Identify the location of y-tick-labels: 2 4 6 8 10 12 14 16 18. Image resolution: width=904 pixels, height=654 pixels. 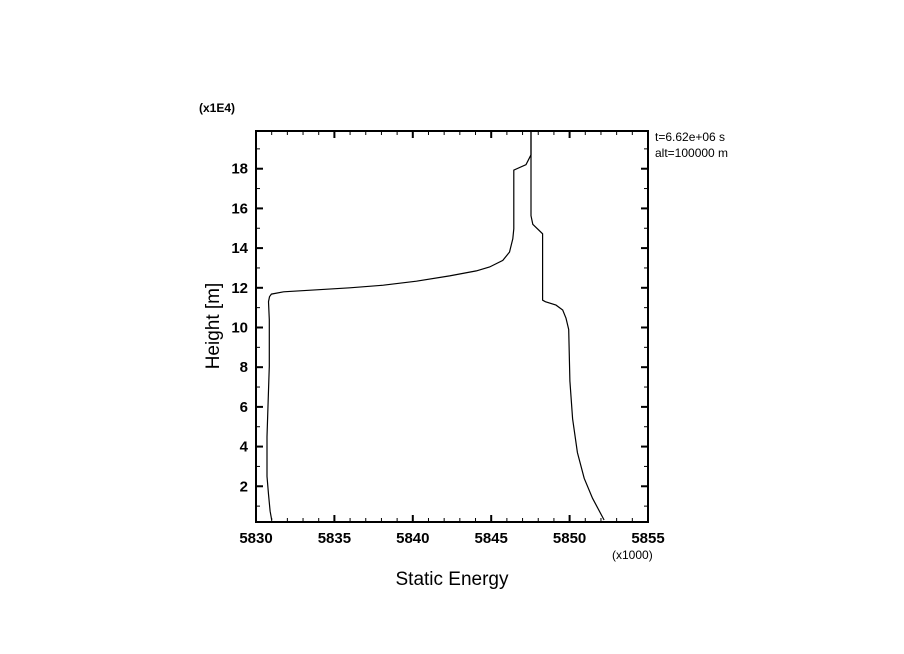
(239, 328).